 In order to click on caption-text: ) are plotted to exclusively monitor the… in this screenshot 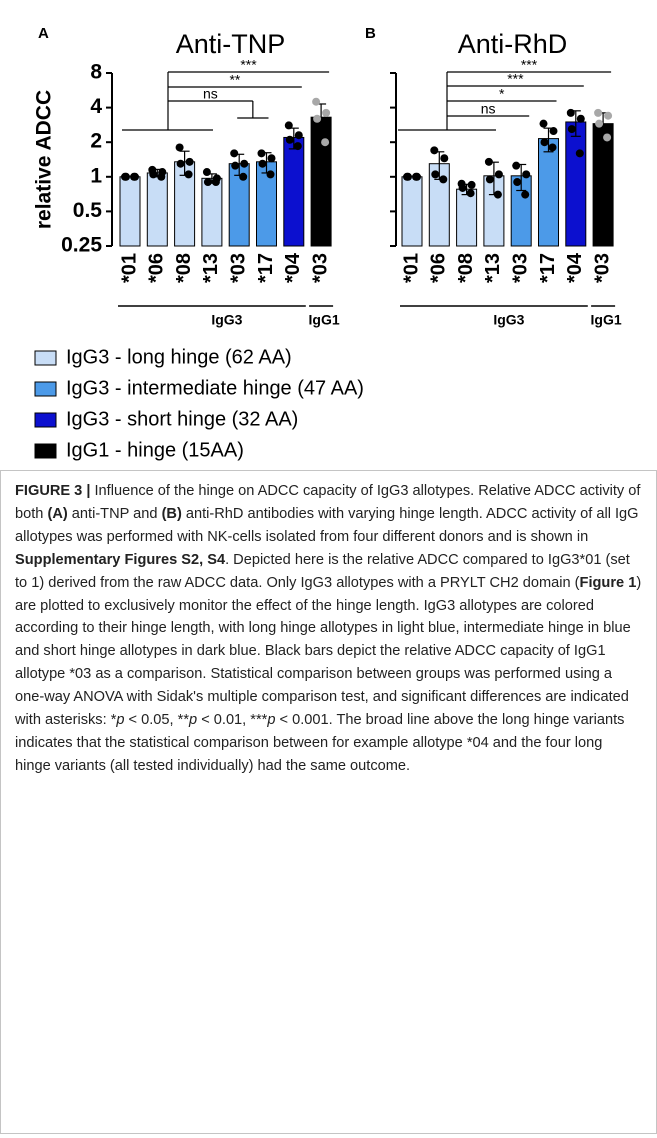, I will do `click(328, 651)`.